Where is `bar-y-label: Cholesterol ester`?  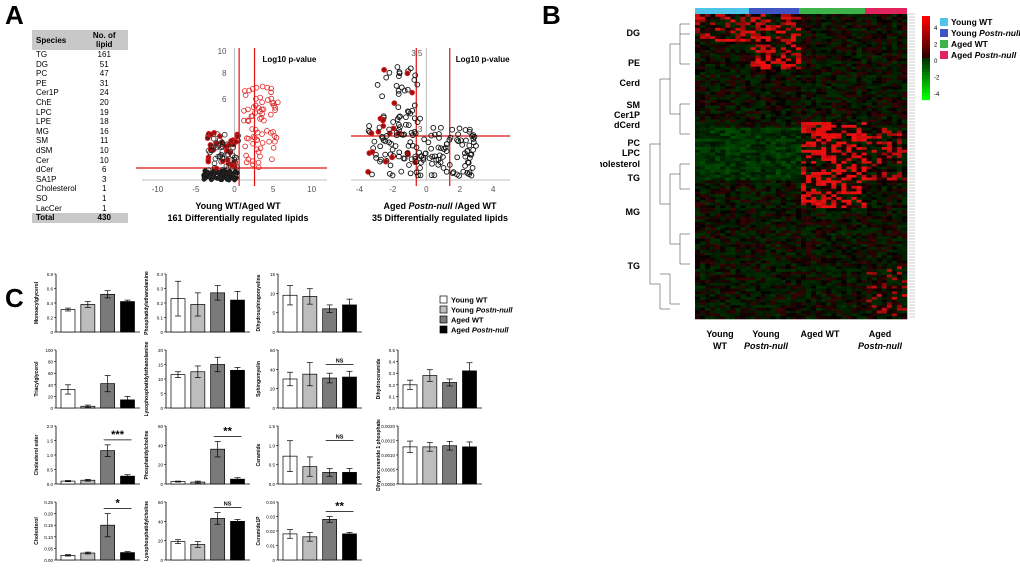
bar-y-label: Cholesterol ester is located at coordinates (37, 455).